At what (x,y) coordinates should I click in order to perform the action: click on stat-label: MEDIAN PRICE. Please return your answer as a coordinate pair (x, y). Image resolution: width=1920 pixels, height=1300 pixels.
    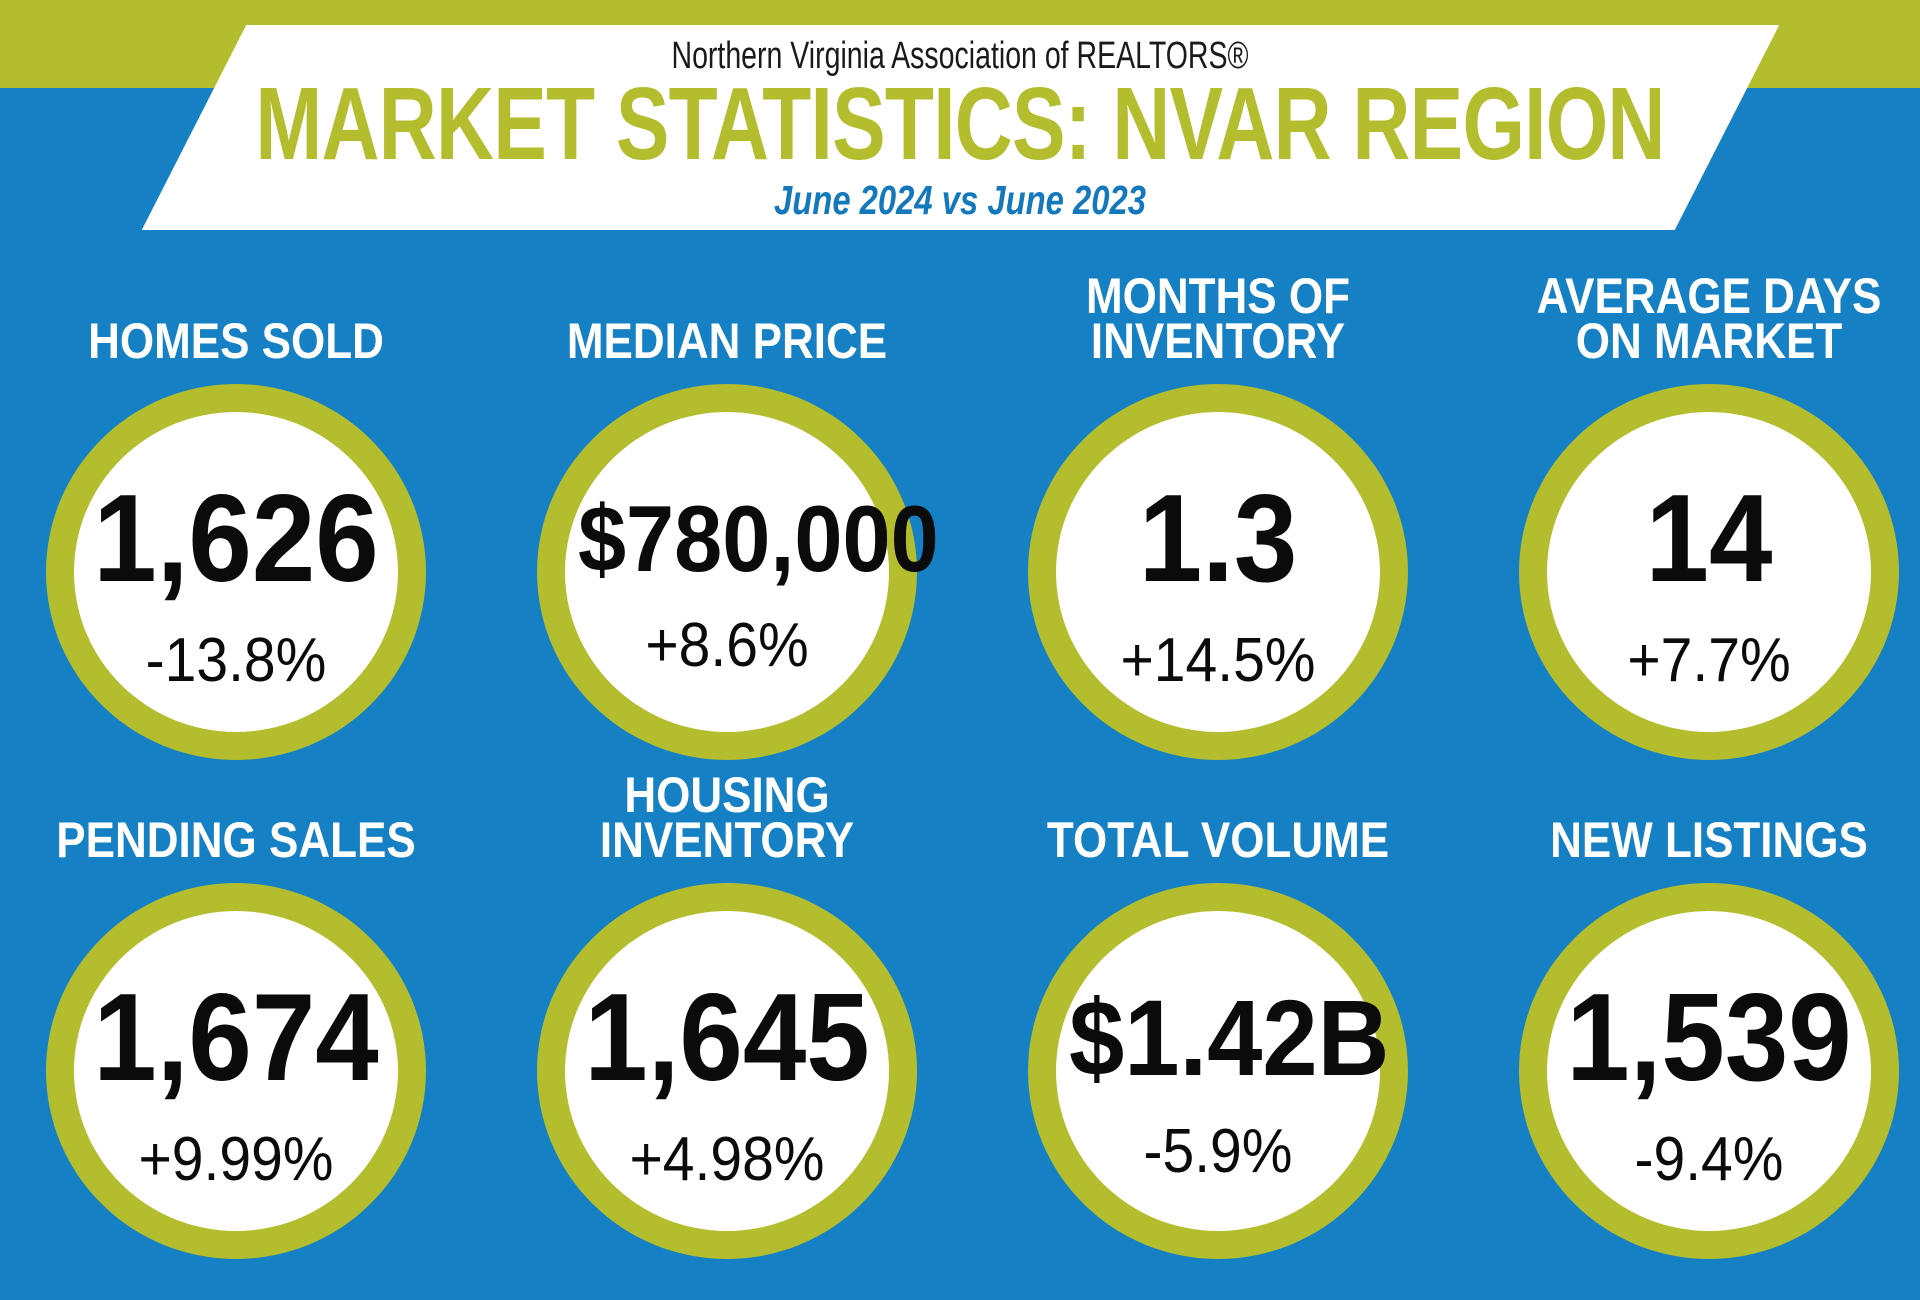
    Looking at the image, I should click on (727, 341).